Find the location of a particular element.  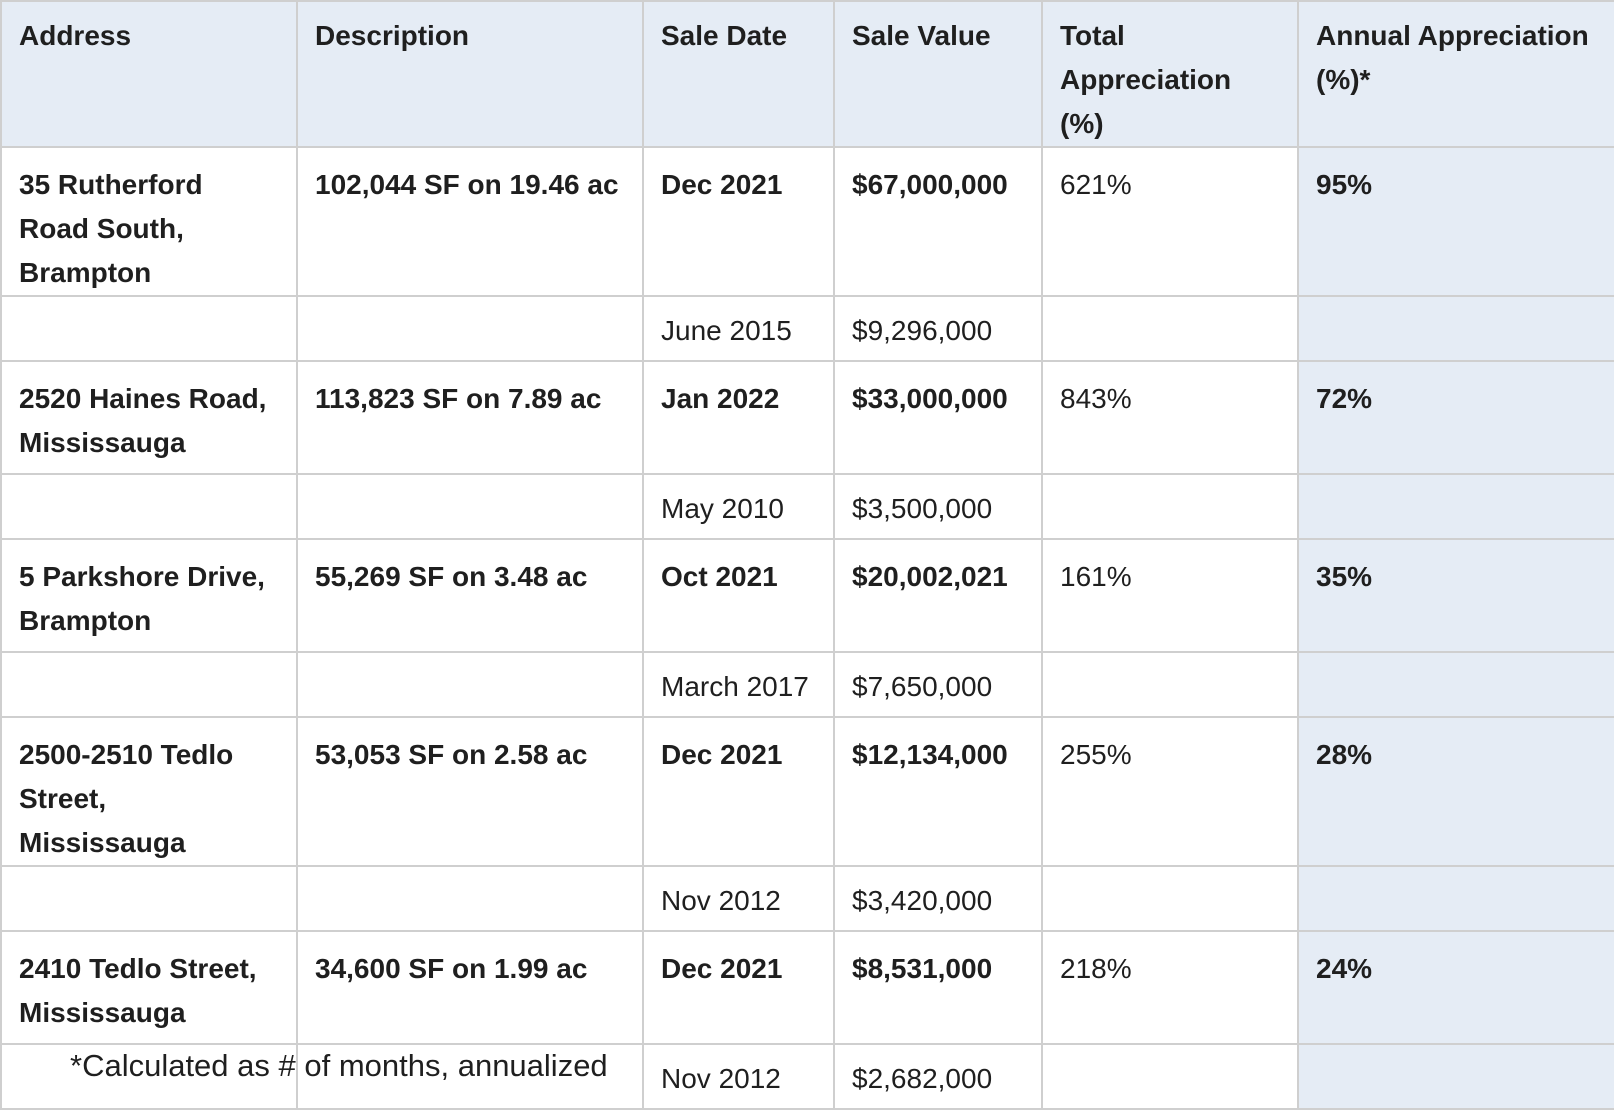

prior-sale-value-cell: $2,682,000 is located at coordinates (938, 1076).